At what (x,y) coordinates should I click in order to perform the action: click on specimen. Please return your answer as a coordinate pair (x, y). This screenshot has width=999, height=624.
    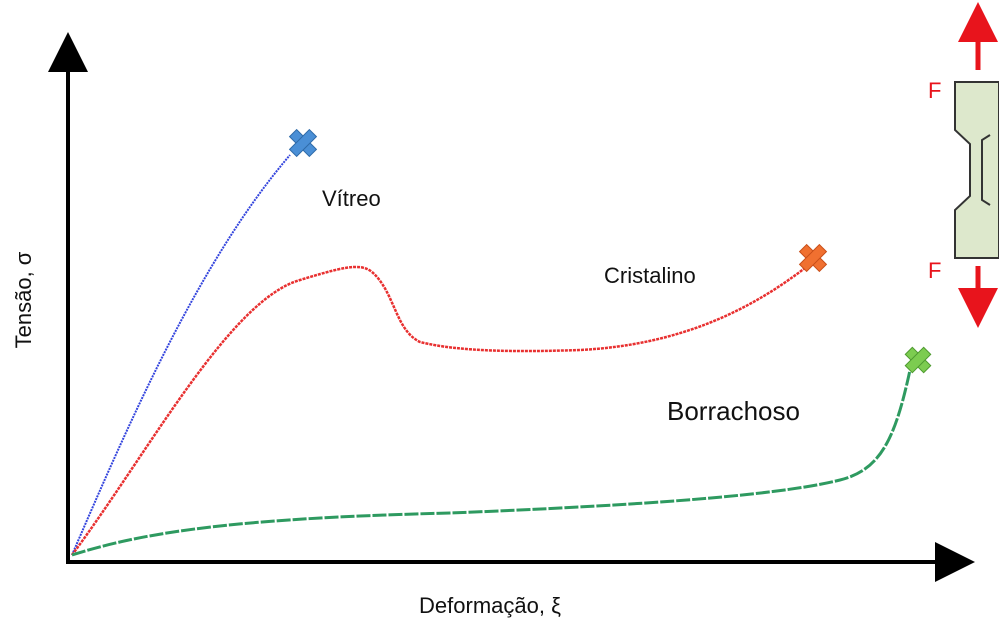
    Looking at the image, I should click on (976, 170).